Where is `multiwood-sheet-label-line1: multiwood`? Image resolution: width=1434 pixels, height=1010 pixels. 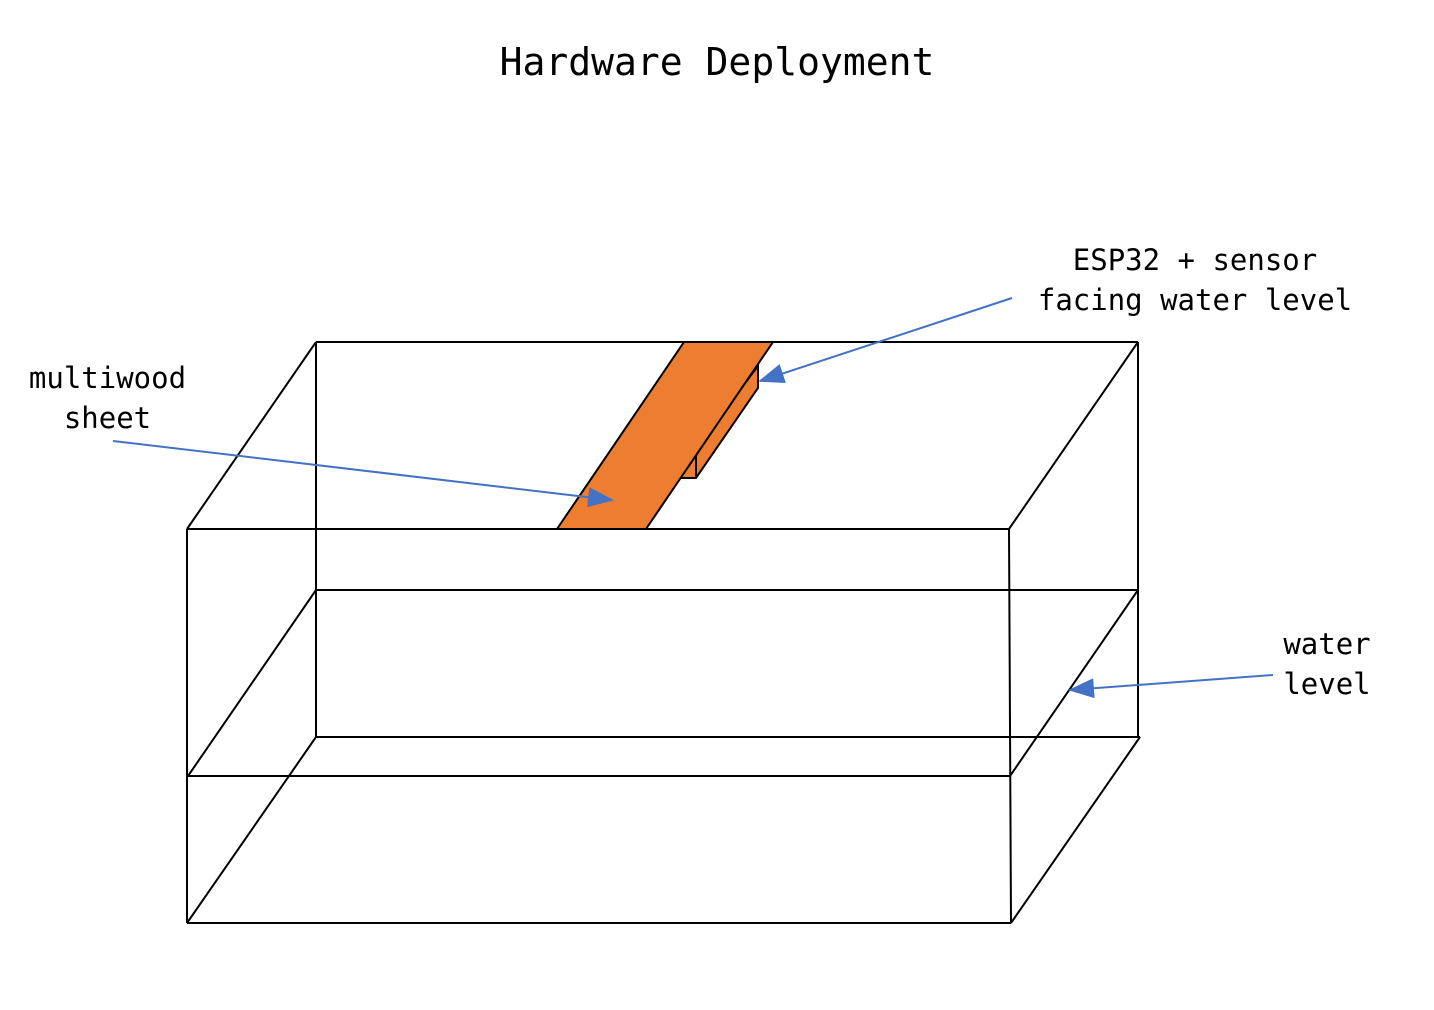
multiwood-sheet-label-line1: multiwood is located at coordinates (107, 378).